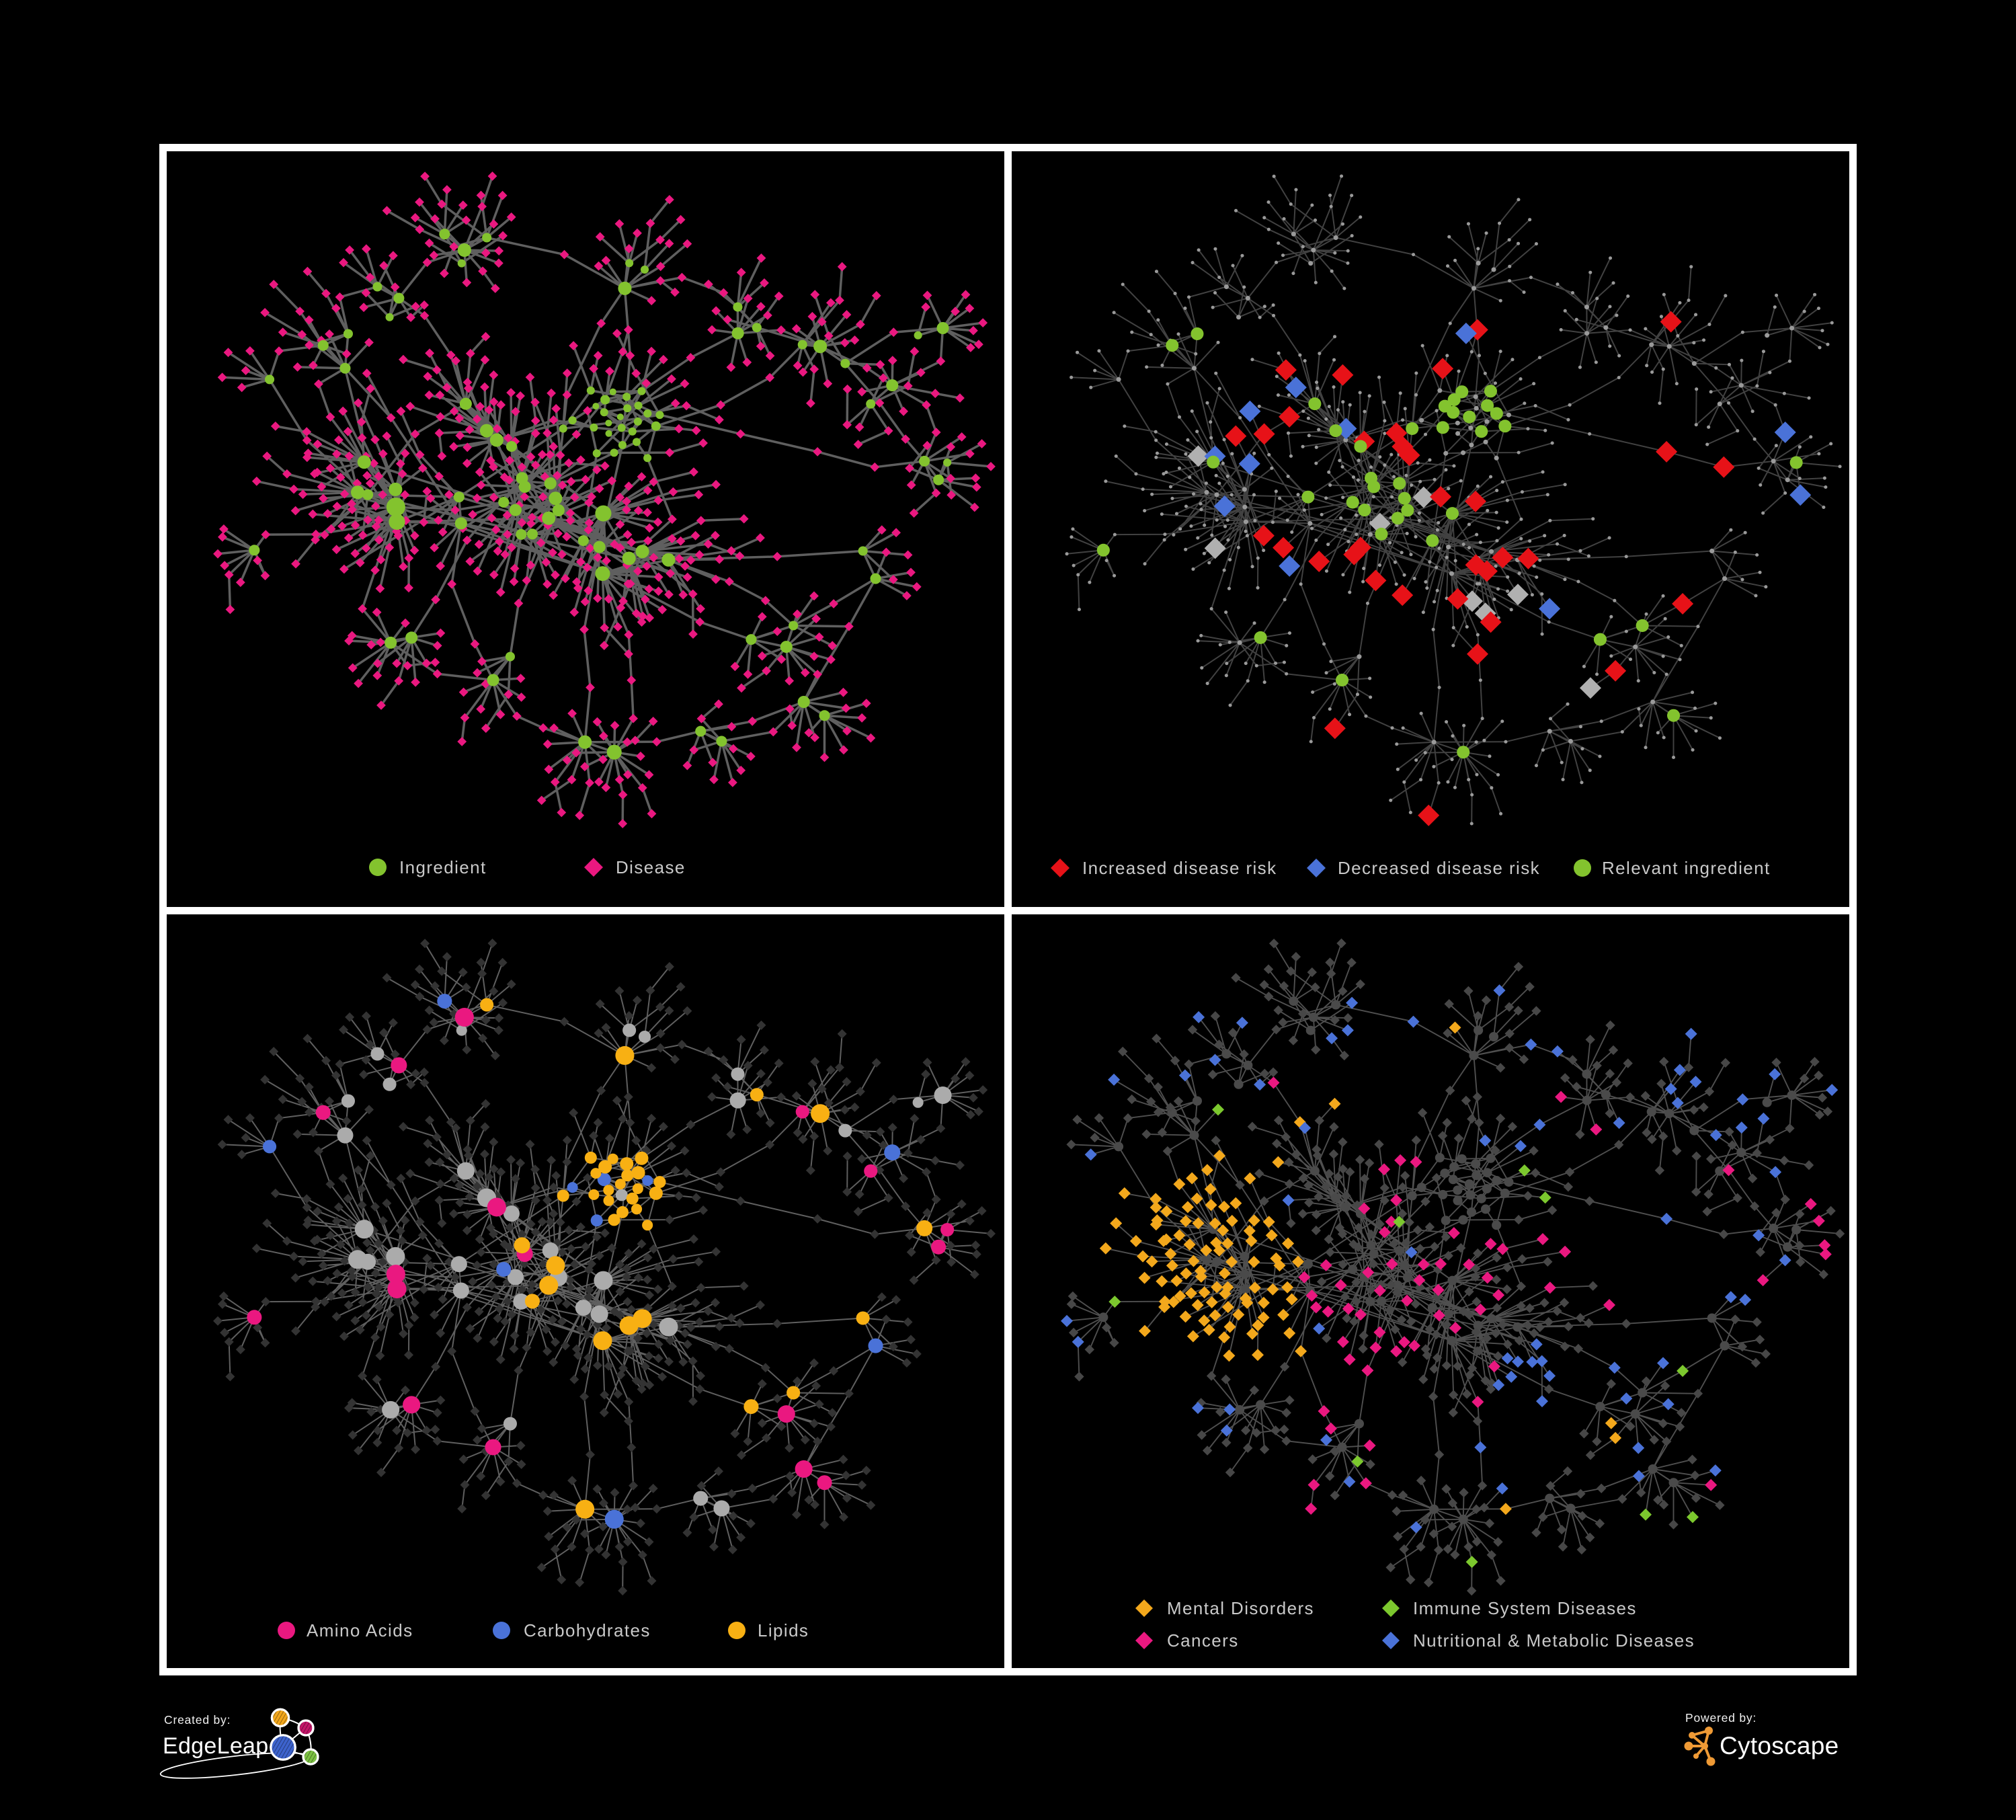 The image size is (2016, 1820). What do you see at coordinates (1525, 1608) in the screenshot?
I see `svg-text: Immune System Diseases` at bounding box center [1525, 1608].